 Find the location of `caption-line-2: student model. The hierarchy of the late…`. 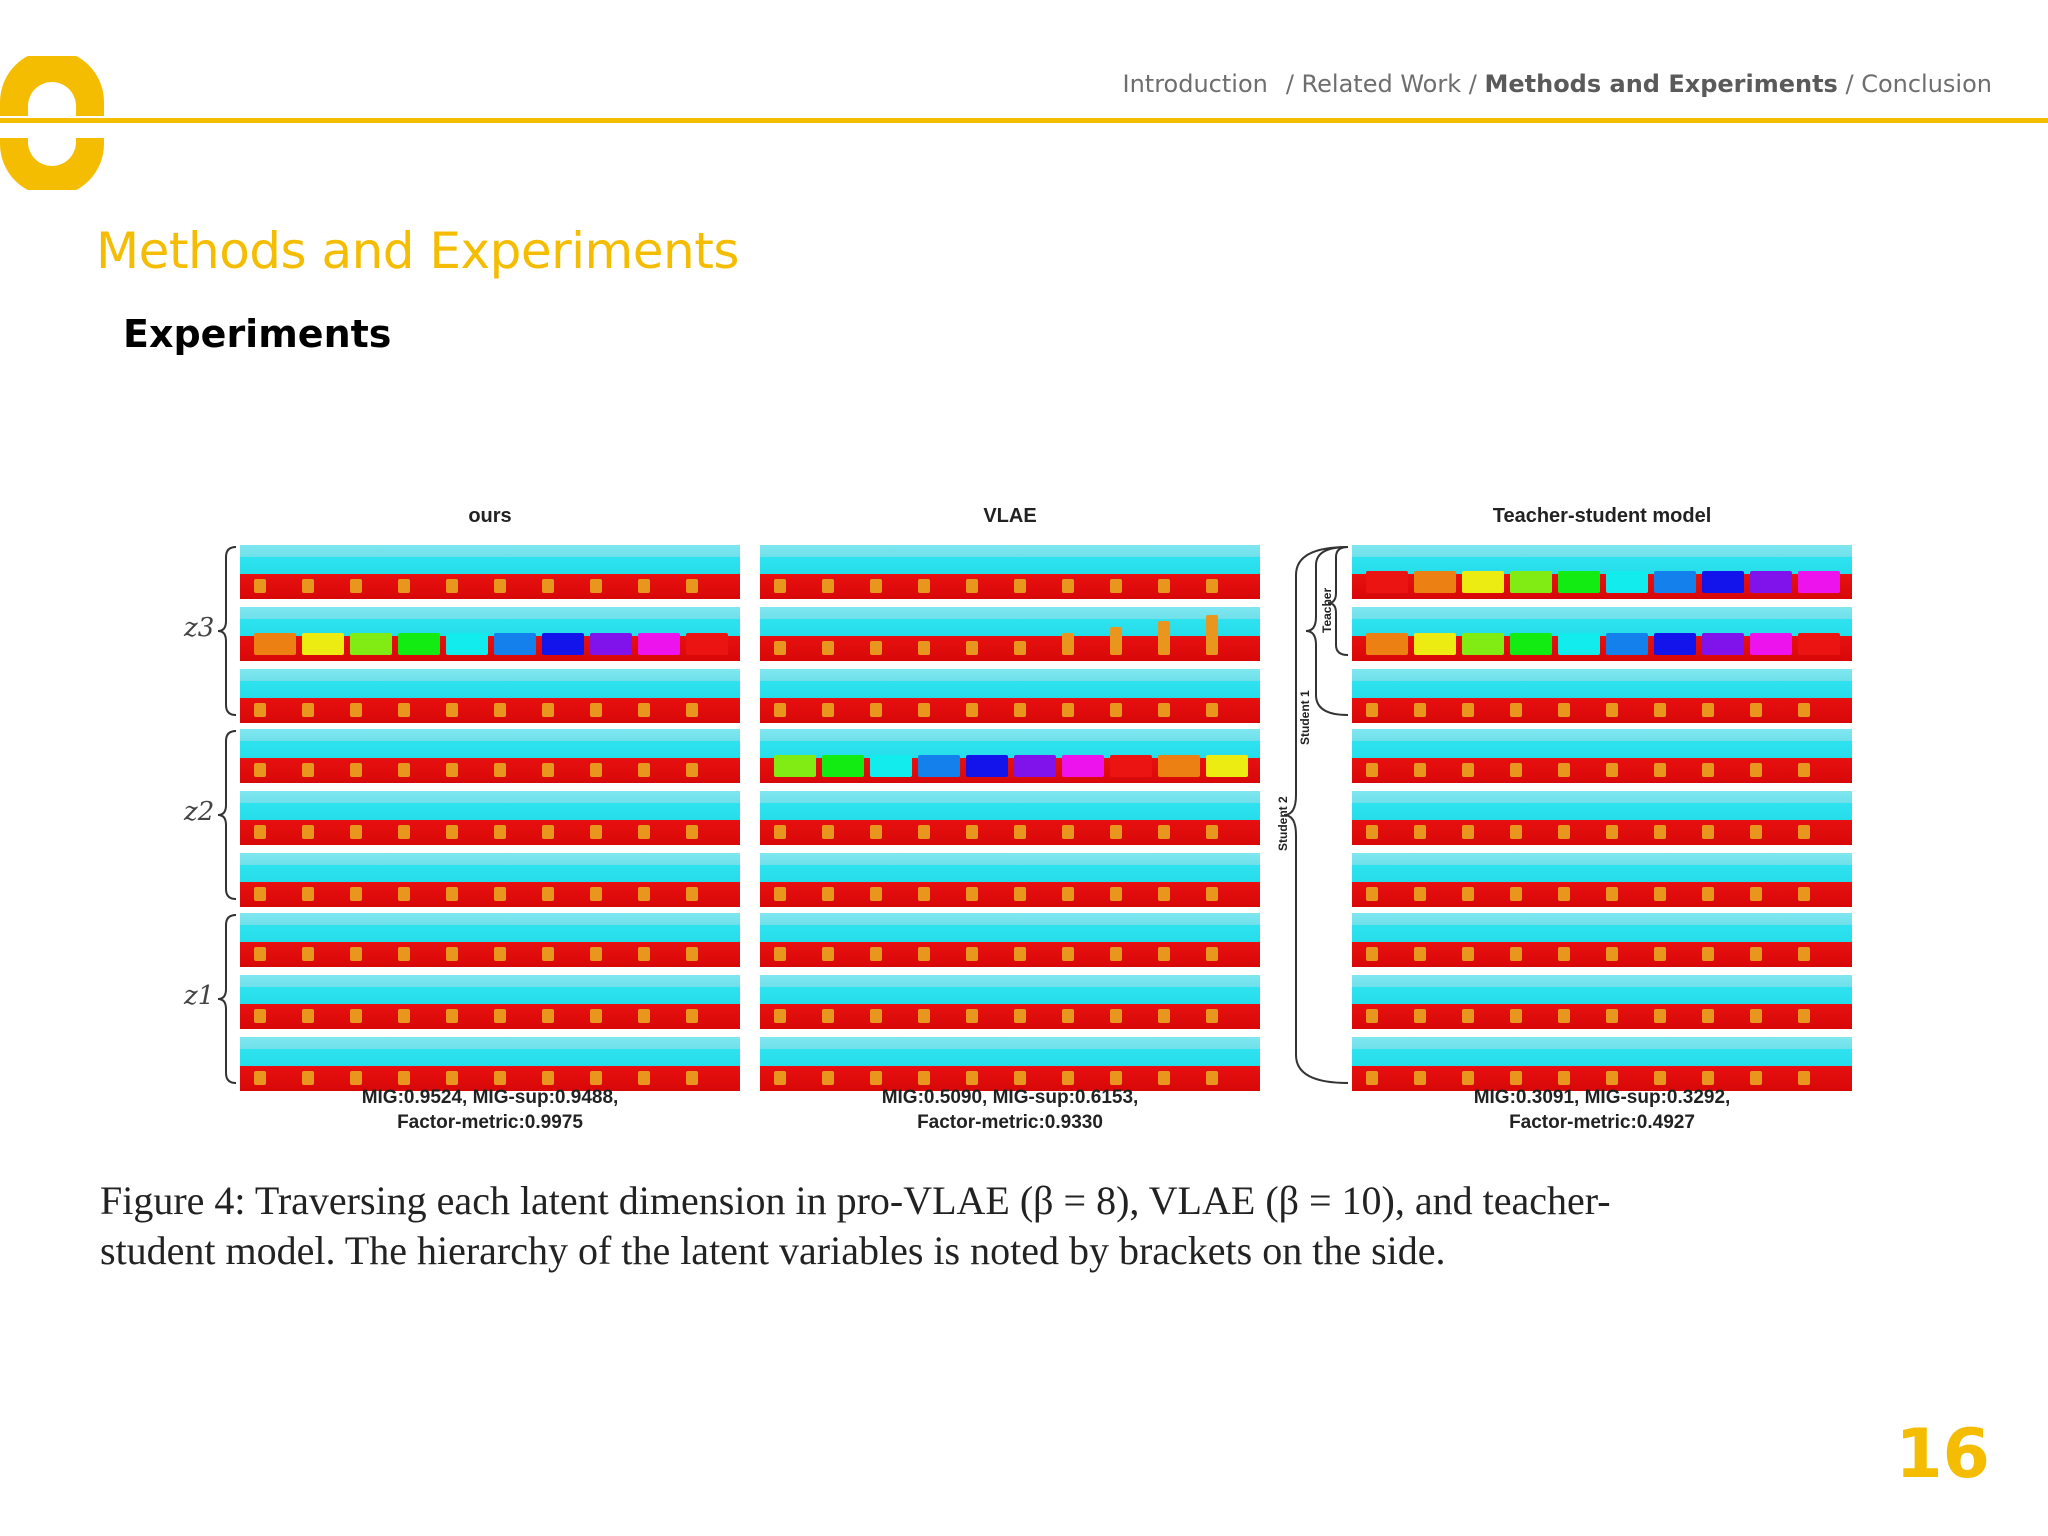

caption-line-2: student model. The hierarchy of the late… is located at coordinates (773, 1250).